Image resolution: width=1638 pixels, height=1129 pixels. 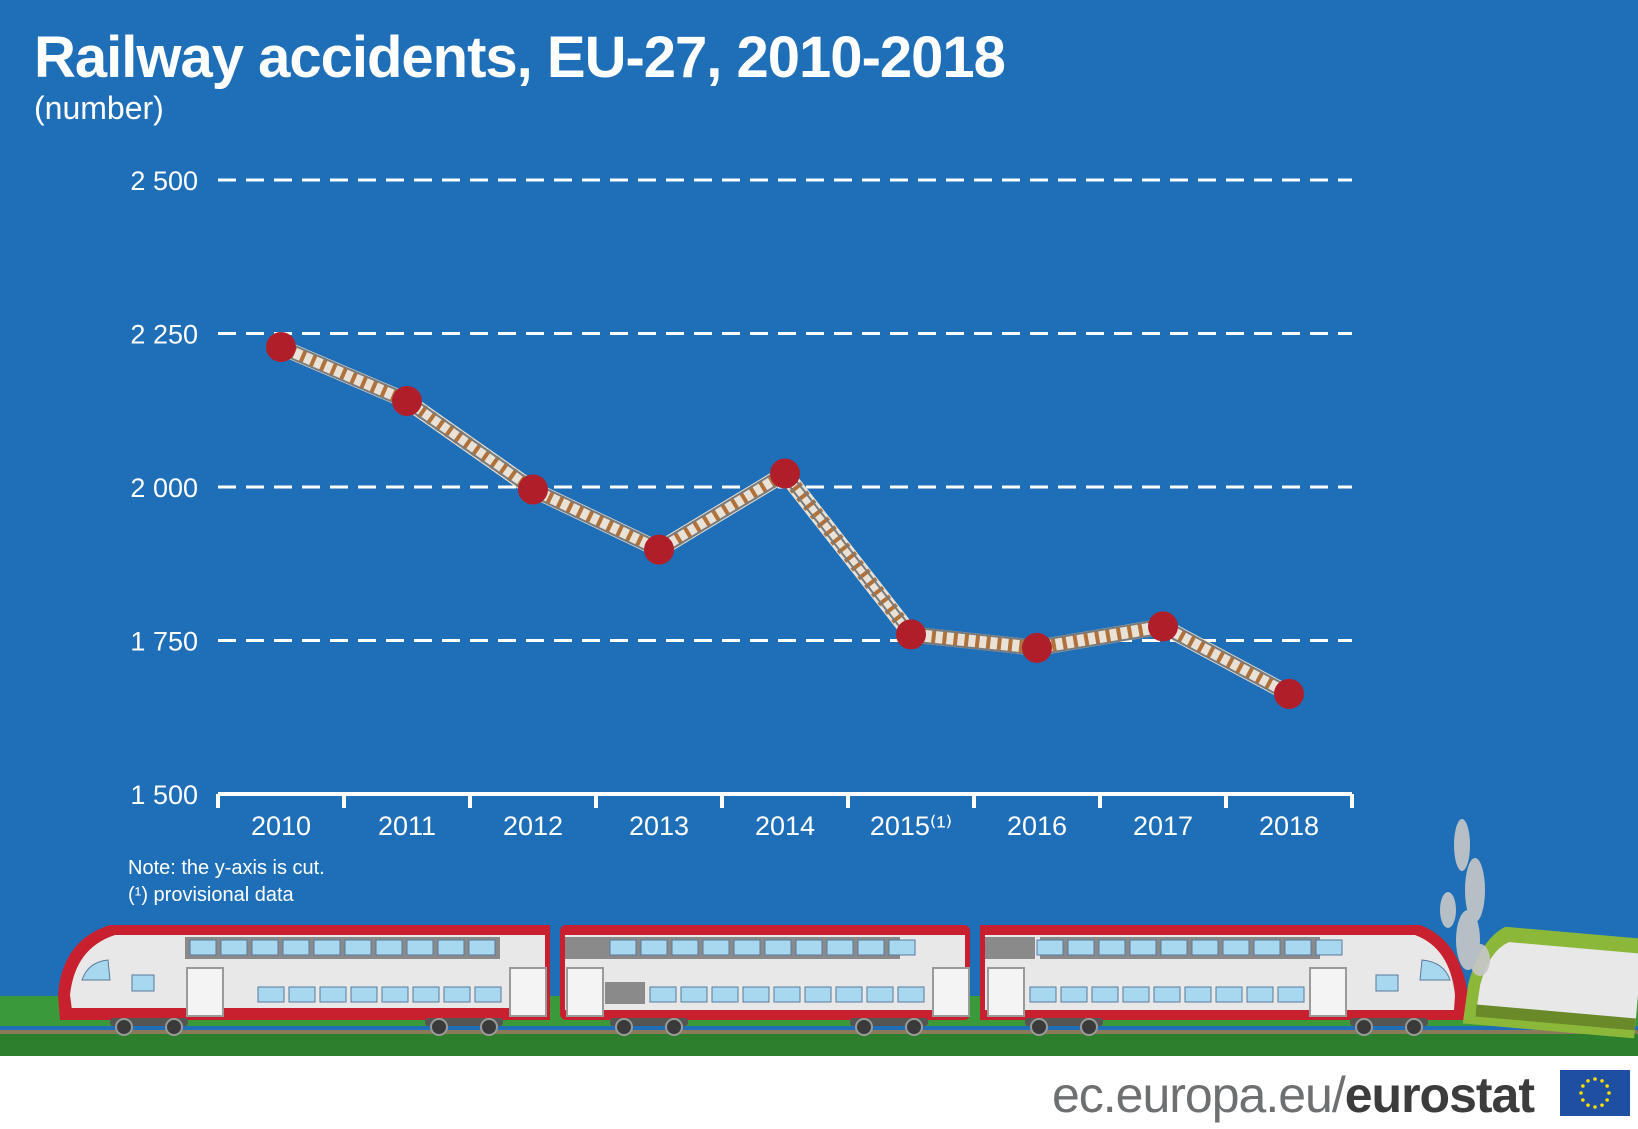 I want to click on green-train, so click(x=1550, y=982).